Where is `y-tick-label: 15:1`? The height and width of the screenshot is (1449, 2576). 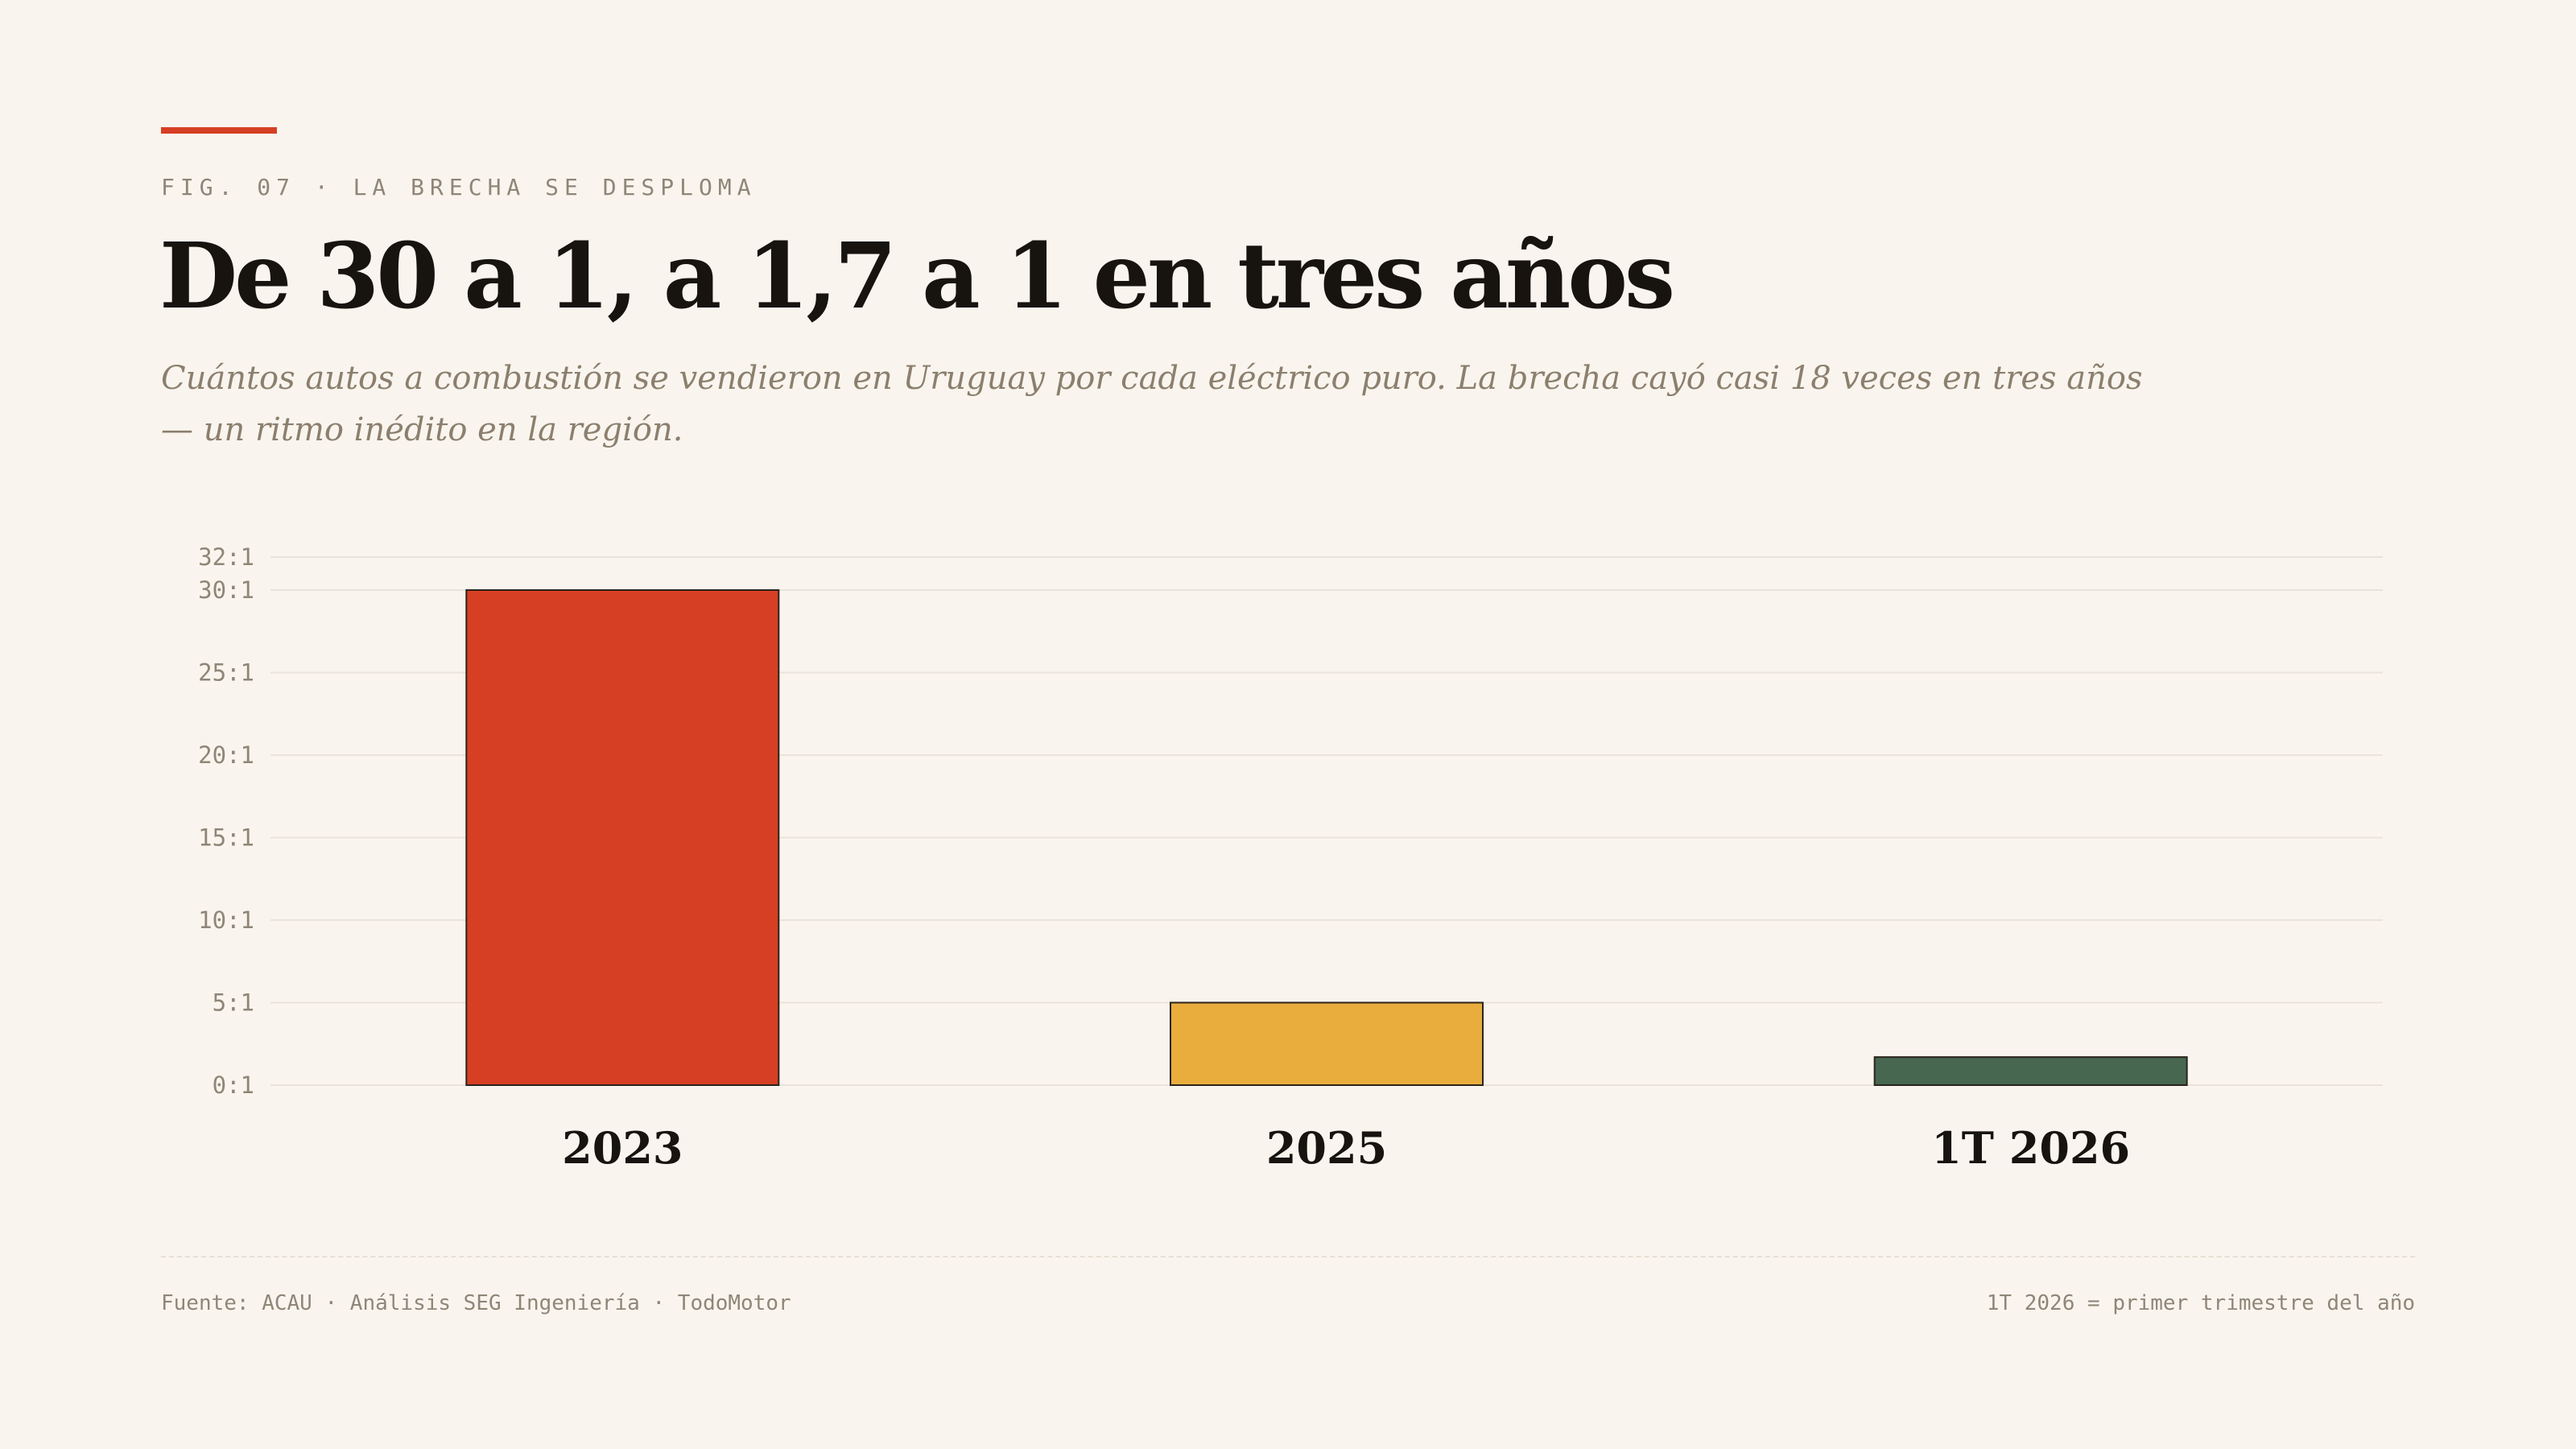
y-tick-label: 15:1 is located at coordinates (226, 838).